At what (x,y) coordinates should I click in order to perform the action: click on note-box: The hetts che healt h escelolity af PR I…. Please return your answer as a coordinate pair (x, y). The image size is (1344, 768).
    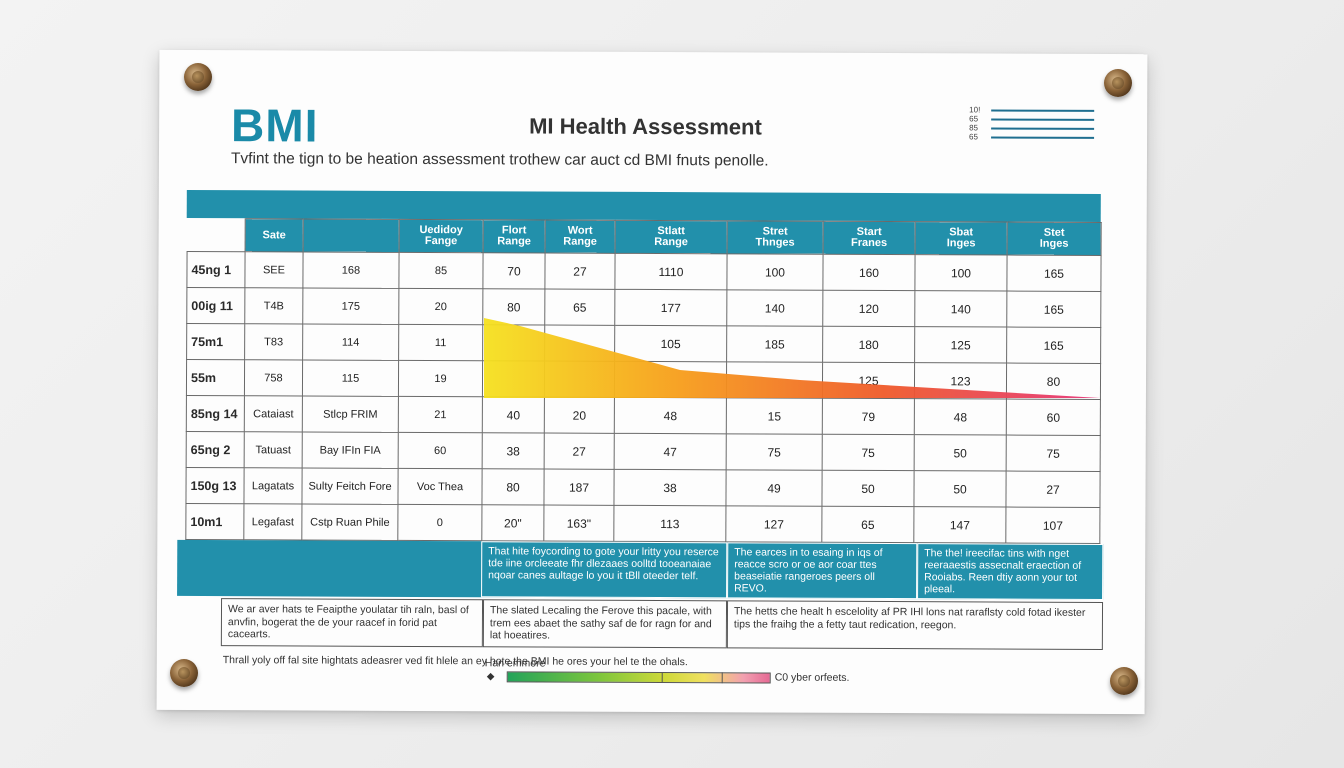
    Looking at the image, I should click on (915, 625).